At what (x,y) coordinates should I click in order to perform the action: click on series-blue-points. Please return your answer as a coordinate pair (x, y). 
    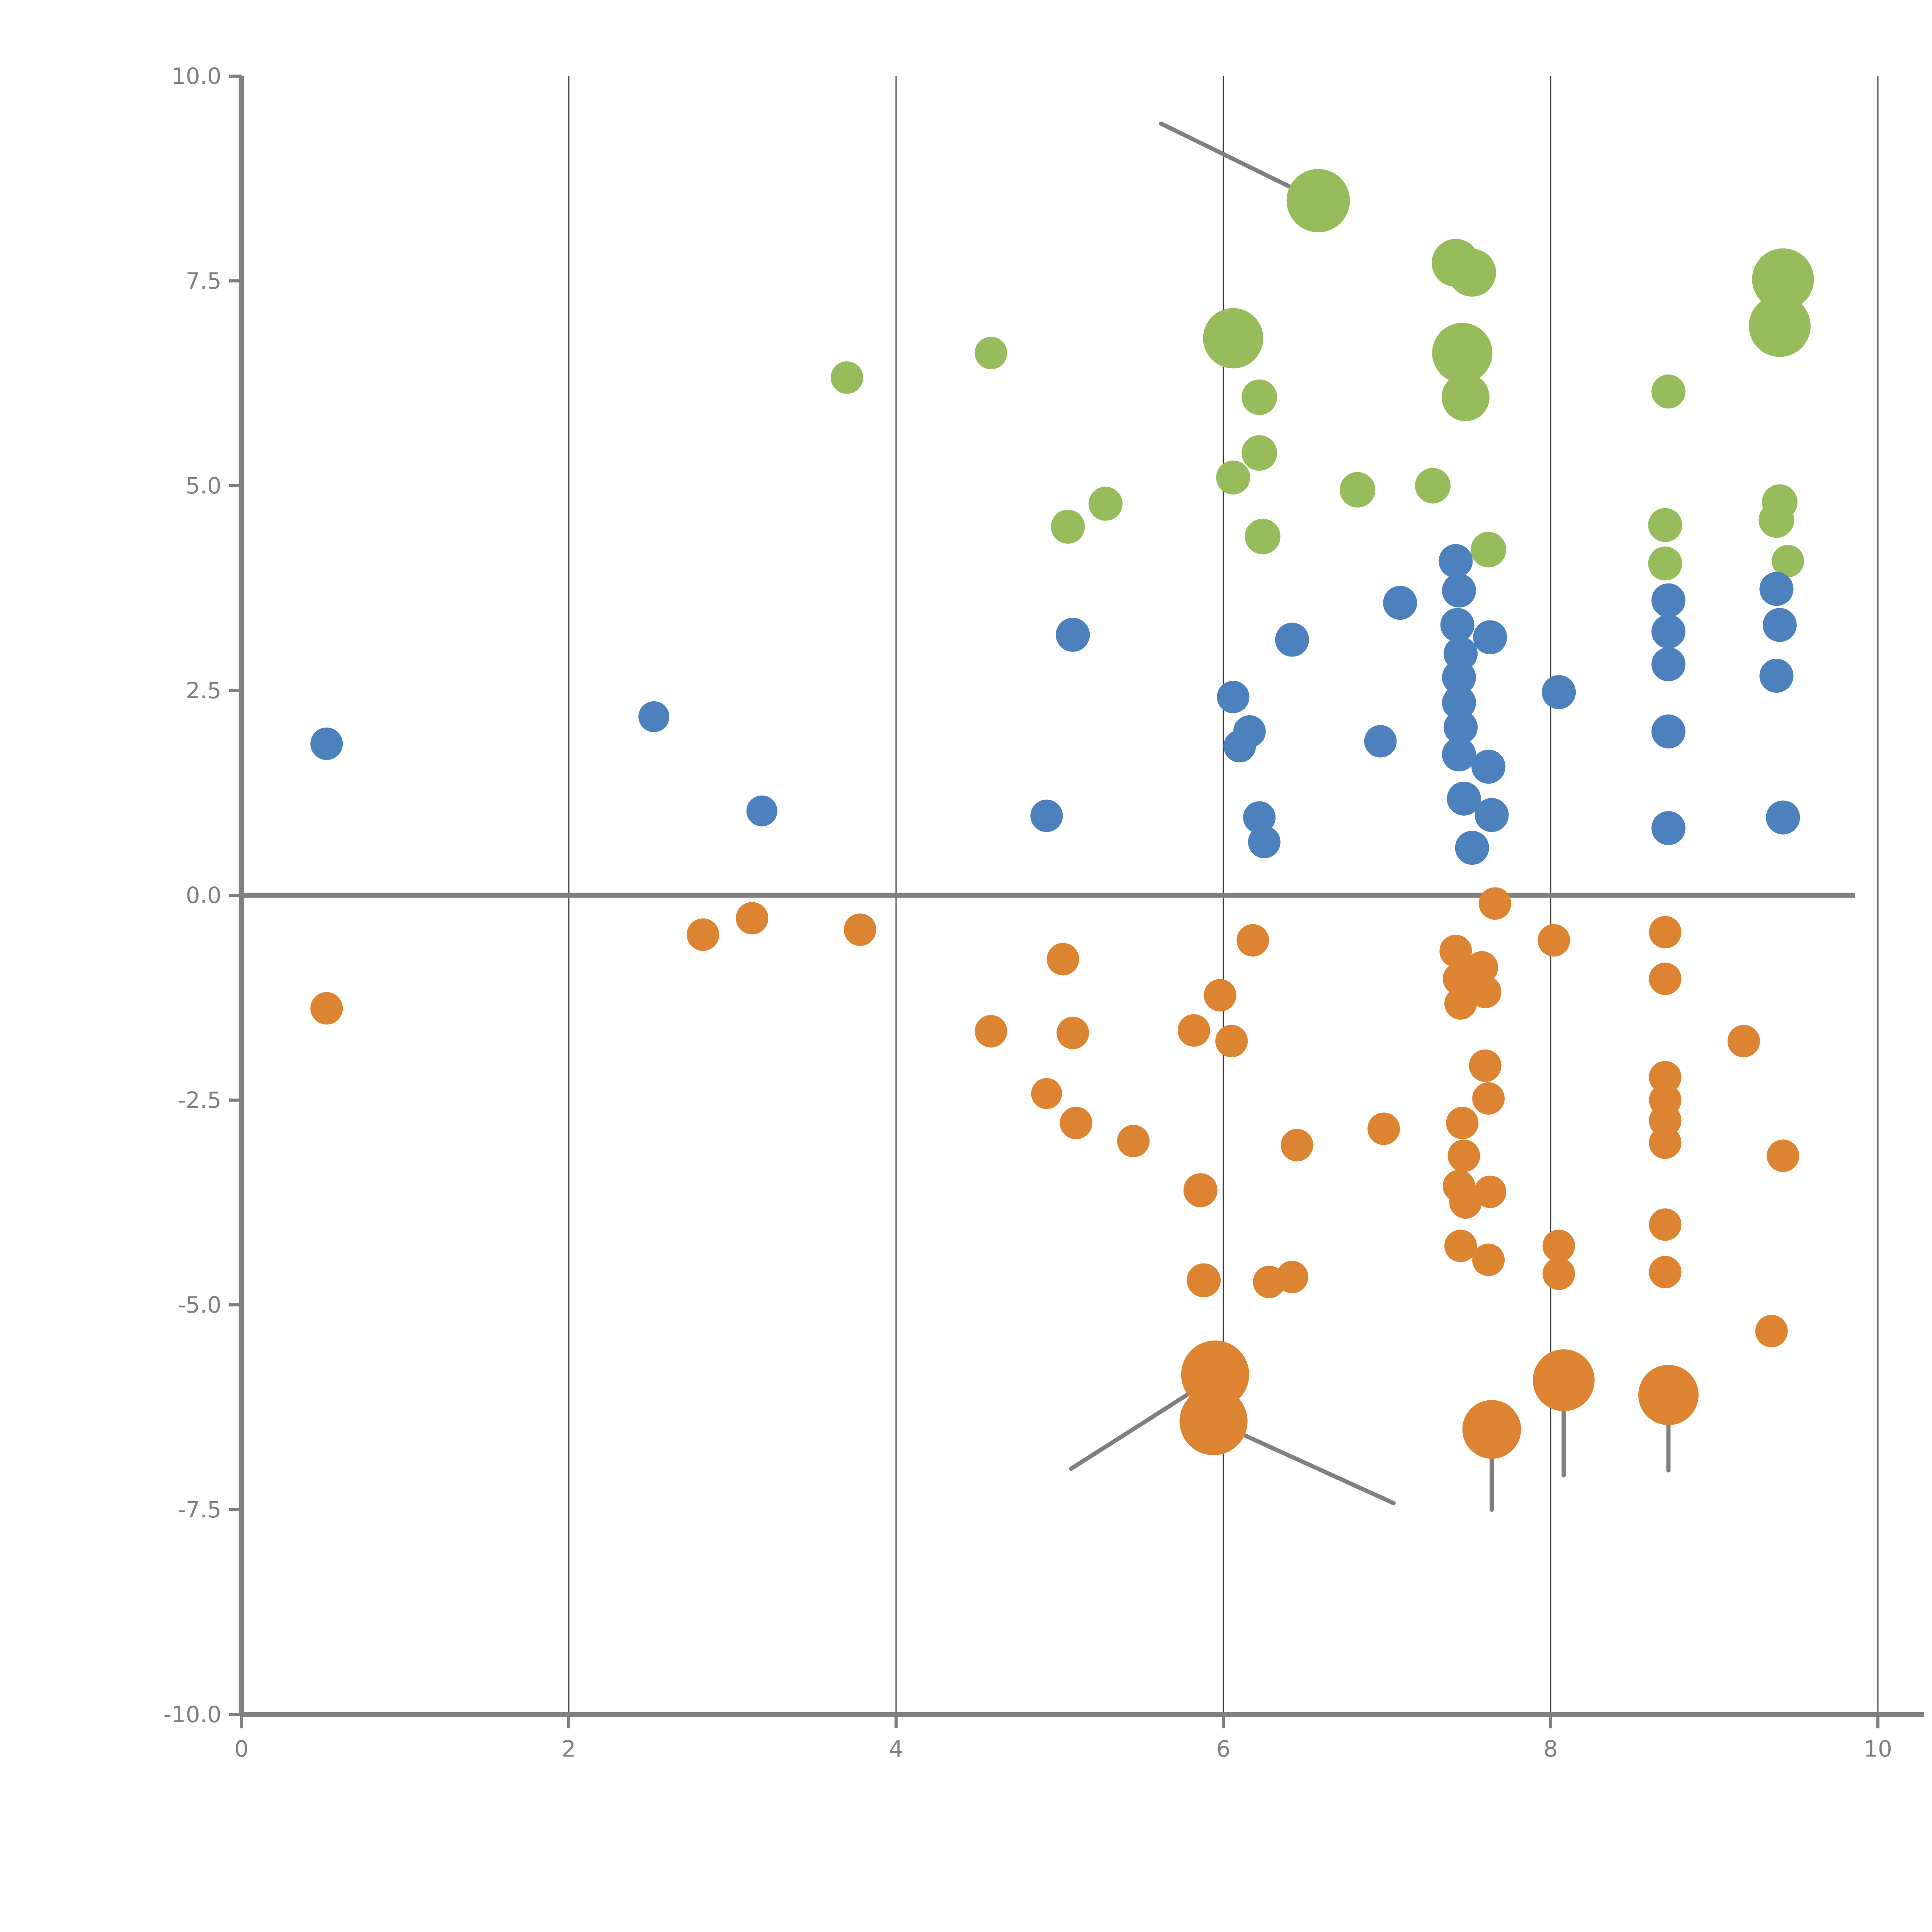
    Looking at the image, I should click on (1055, 705).